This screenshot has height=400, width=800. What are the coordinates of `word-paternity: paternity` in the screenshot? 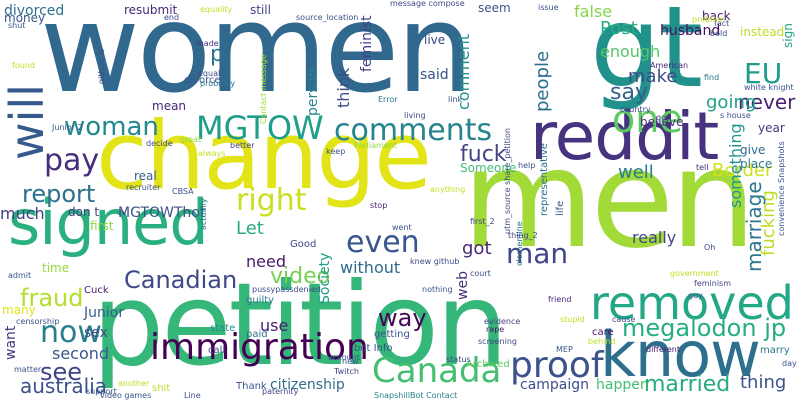 It's located at (280, 391).